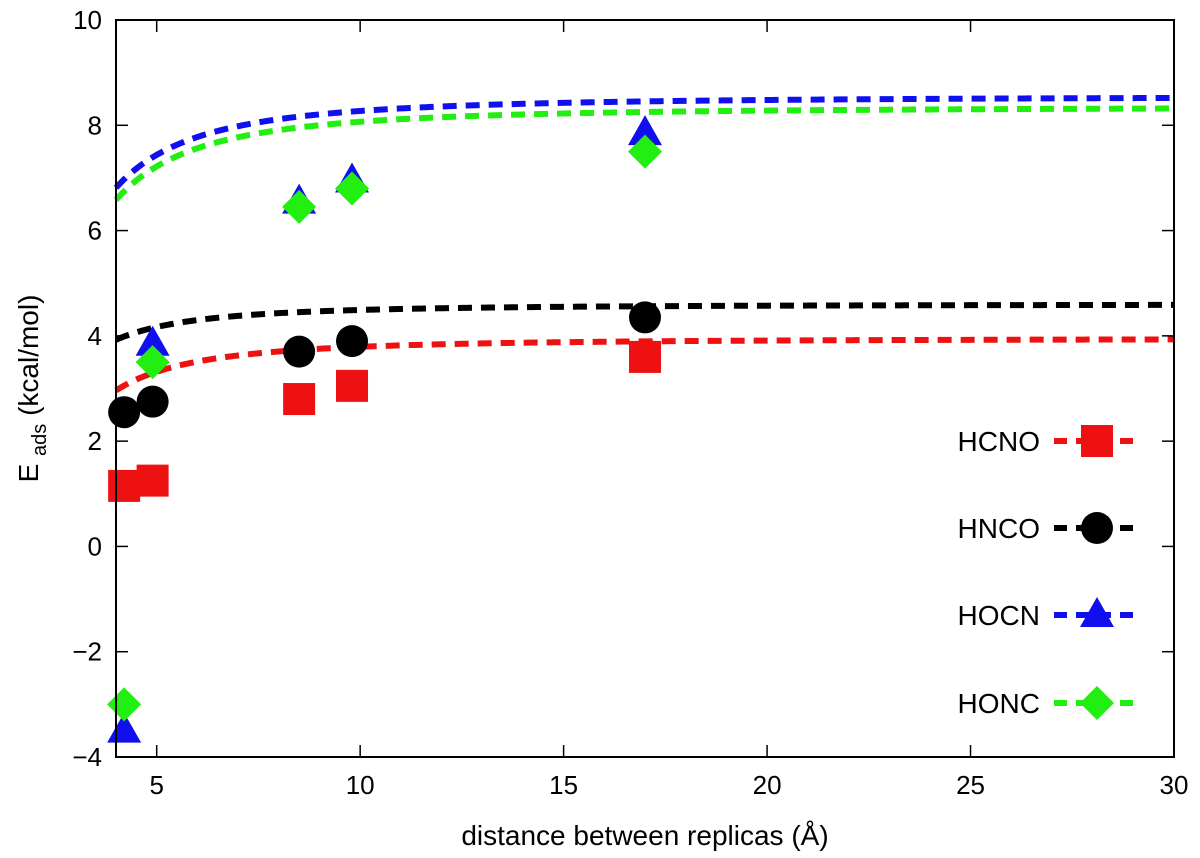  What do you see at coordinates (87, 757) in the screenshot?
I see `y-tick-label: −4` at bounding box center [87, 757].